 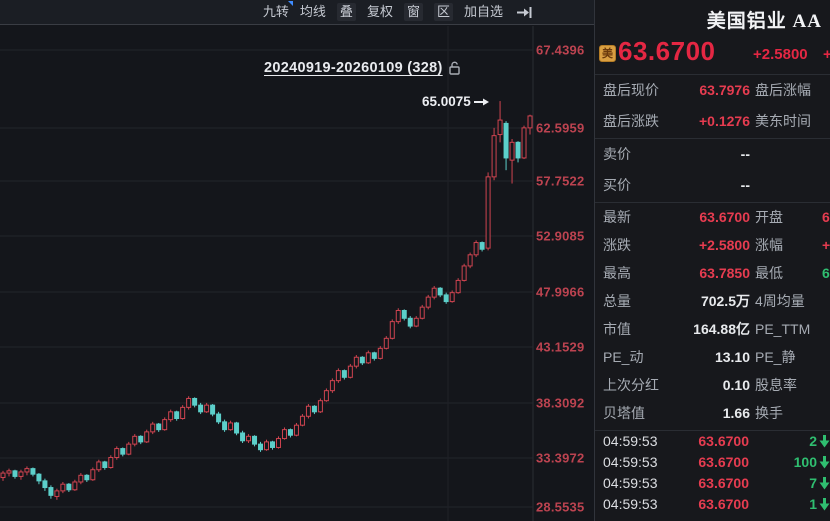 I want to click on unlock-icon, so click(x=454, y=68).